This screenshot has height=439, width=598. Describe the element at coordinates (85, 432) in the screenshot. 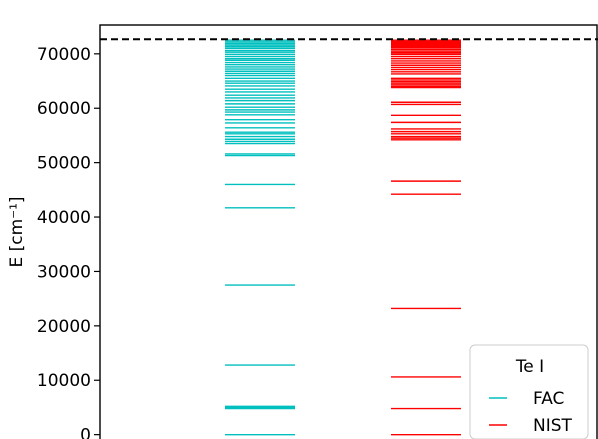

I see `y-tick-label-0: 0` at that location.